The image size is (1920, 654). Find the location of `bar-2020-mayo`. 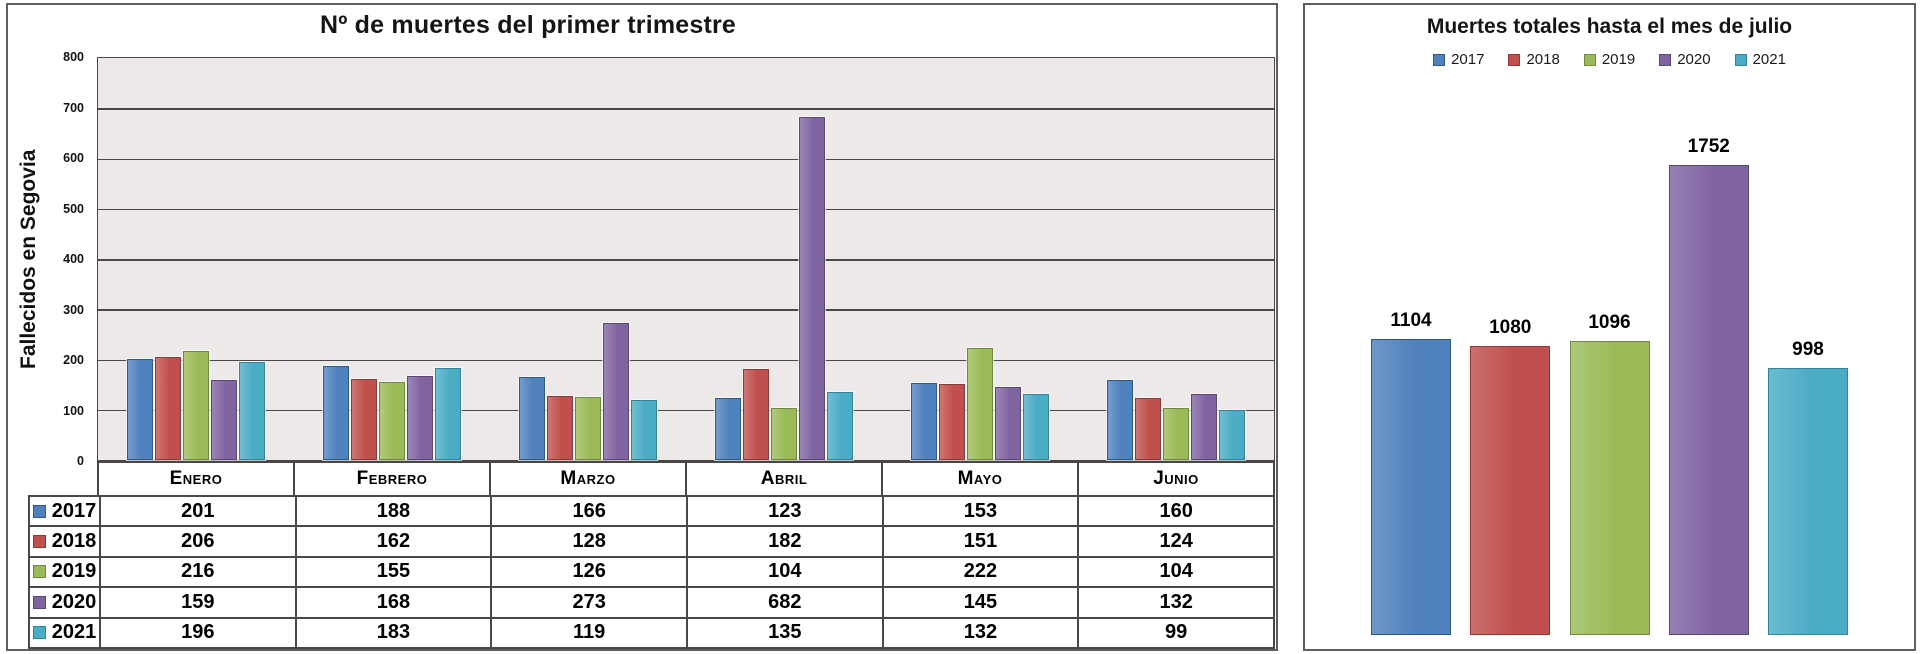

bar-2020-mayo is located at coordinates (1008, 423).